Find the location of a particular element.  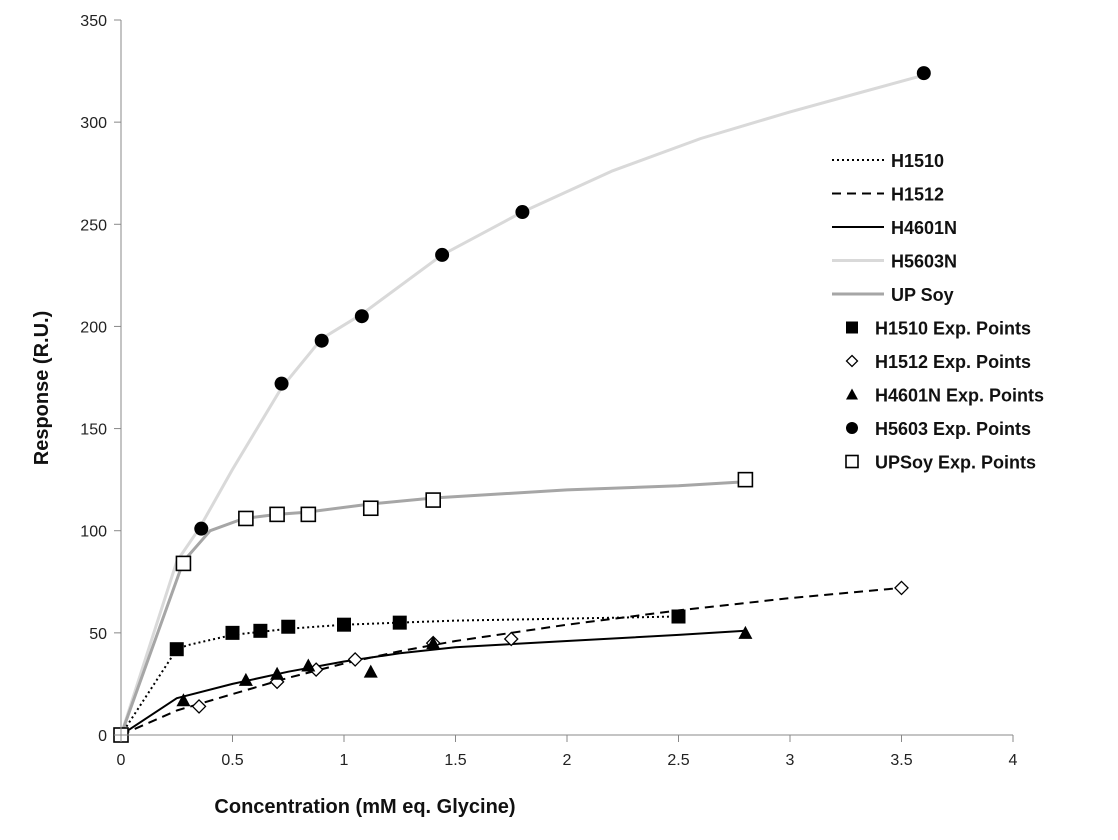

legend-entry-h4601n-exp-points: H4601N Exp. Points is located at coordinates (945, 396).